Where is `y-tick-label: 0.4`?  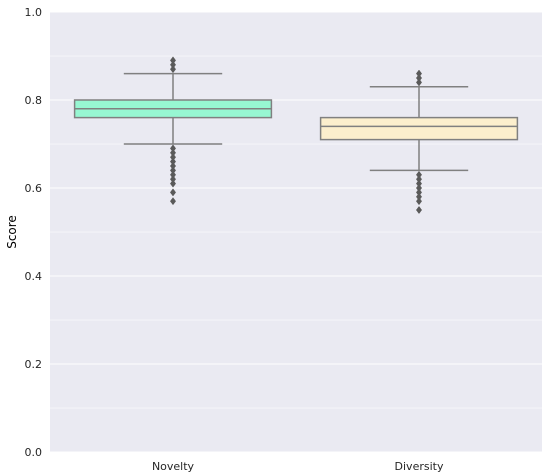 y-tick-label: 0.4 is located at coordinates (34, 276).